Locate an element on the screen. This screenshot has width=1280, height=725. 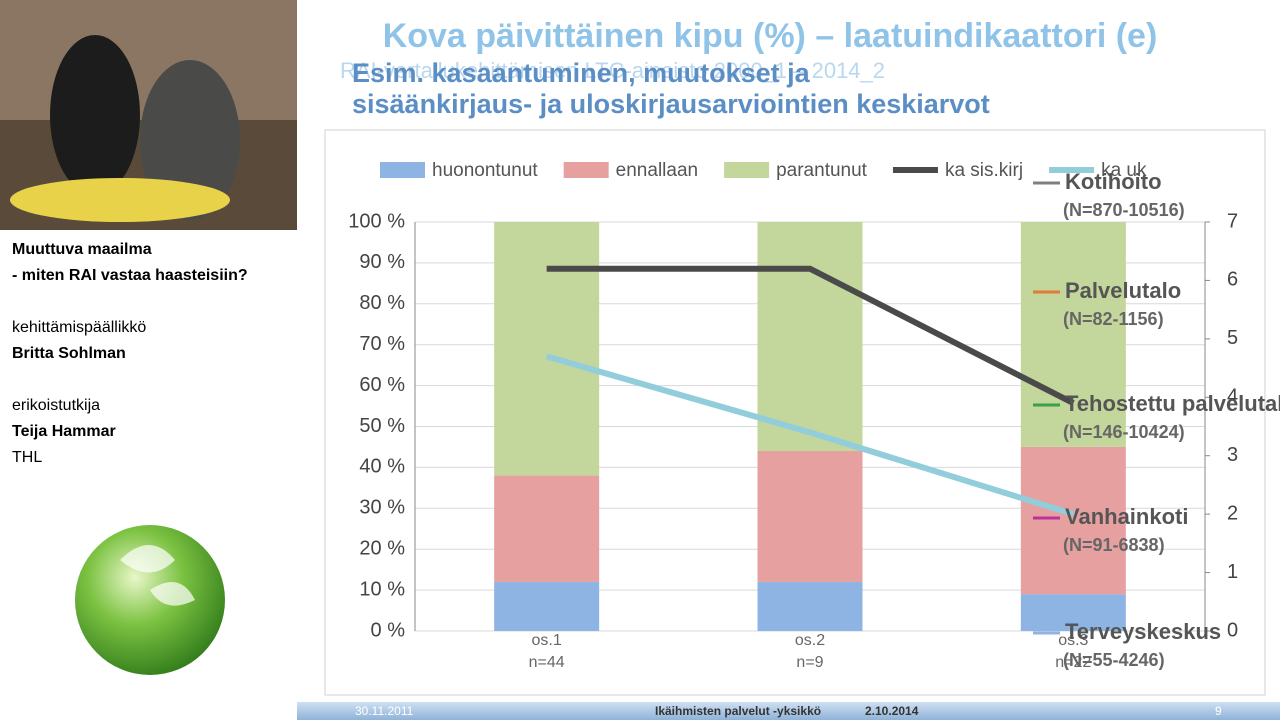
sample-size: n=22 is located at coordinates (1073, 662).